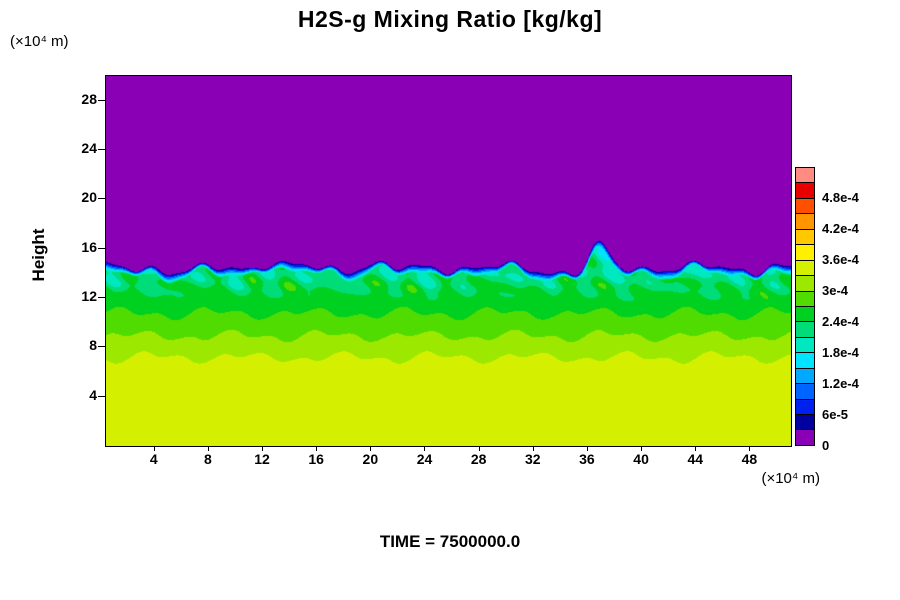 The image size is (900, 600). Describe the element at coordinates (840, 352) in the screenshot. I see `colorbar-tick-label: 1.8e-4` at that location.